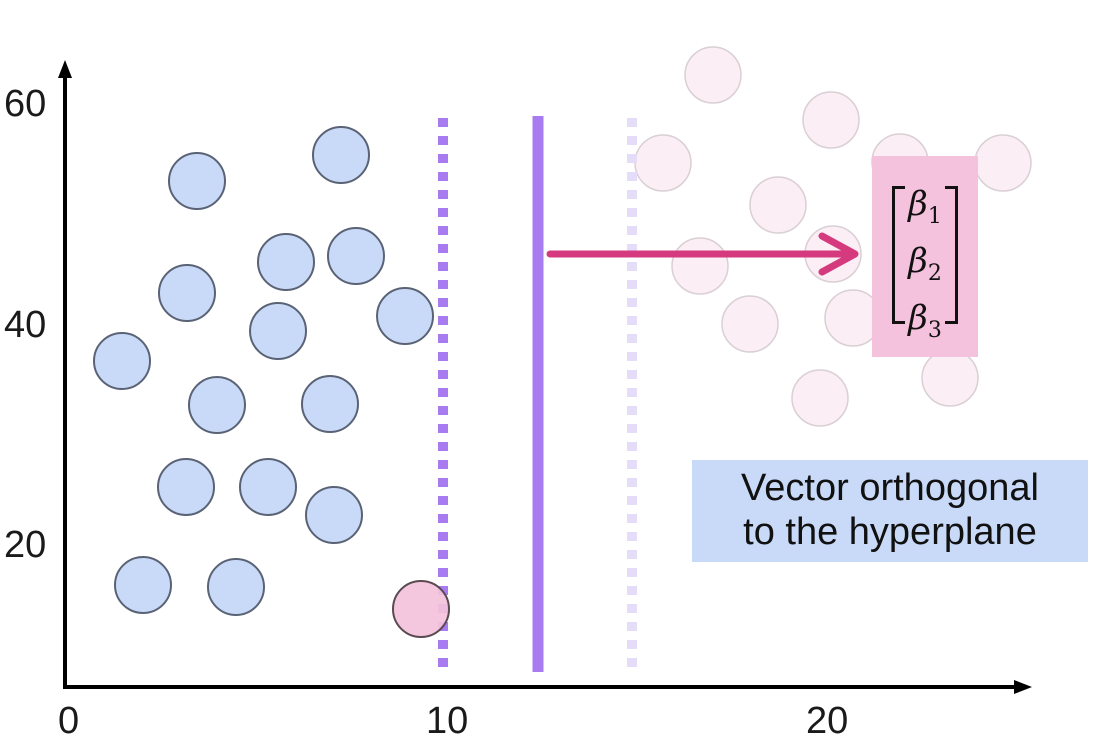  I want to click on left-bracket, so click(898, 255).